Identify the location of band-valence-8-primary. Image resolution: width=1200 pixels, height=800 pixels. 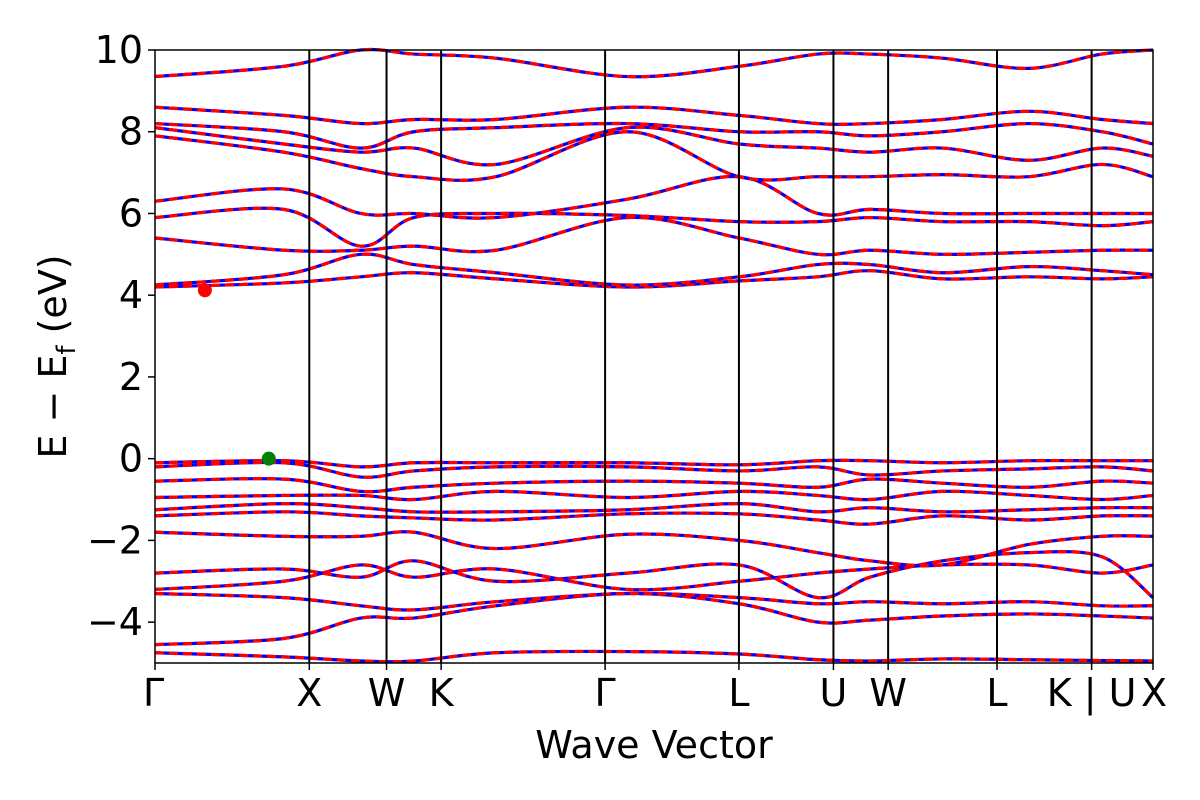
(654, 508).